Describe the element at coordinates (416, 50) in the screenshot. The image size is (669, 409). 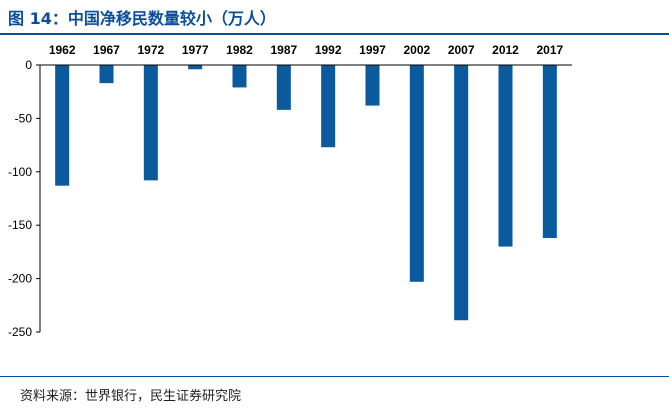
I see `category-label: 2002` at that location.